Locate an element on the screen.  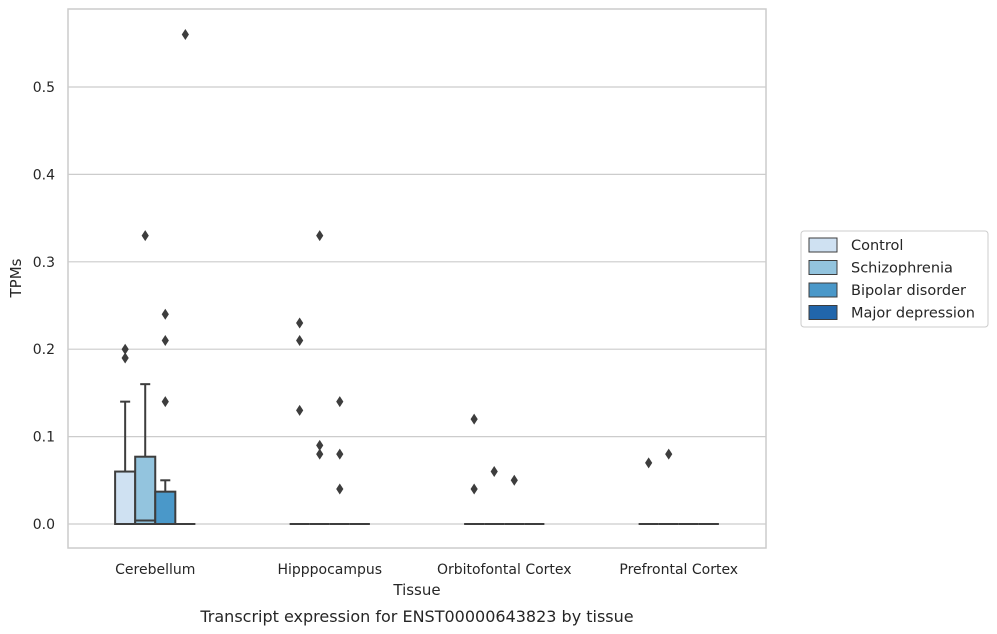
legend-label: Schizophrenia is located at coordinates (902, 269).